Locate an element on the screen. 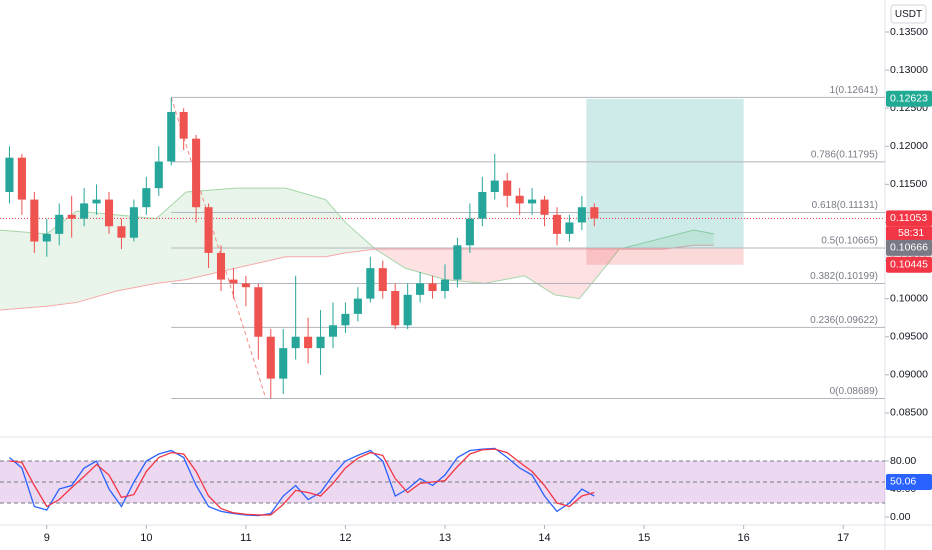  x-tick-label: 16 is located at coordinates (744, 538).